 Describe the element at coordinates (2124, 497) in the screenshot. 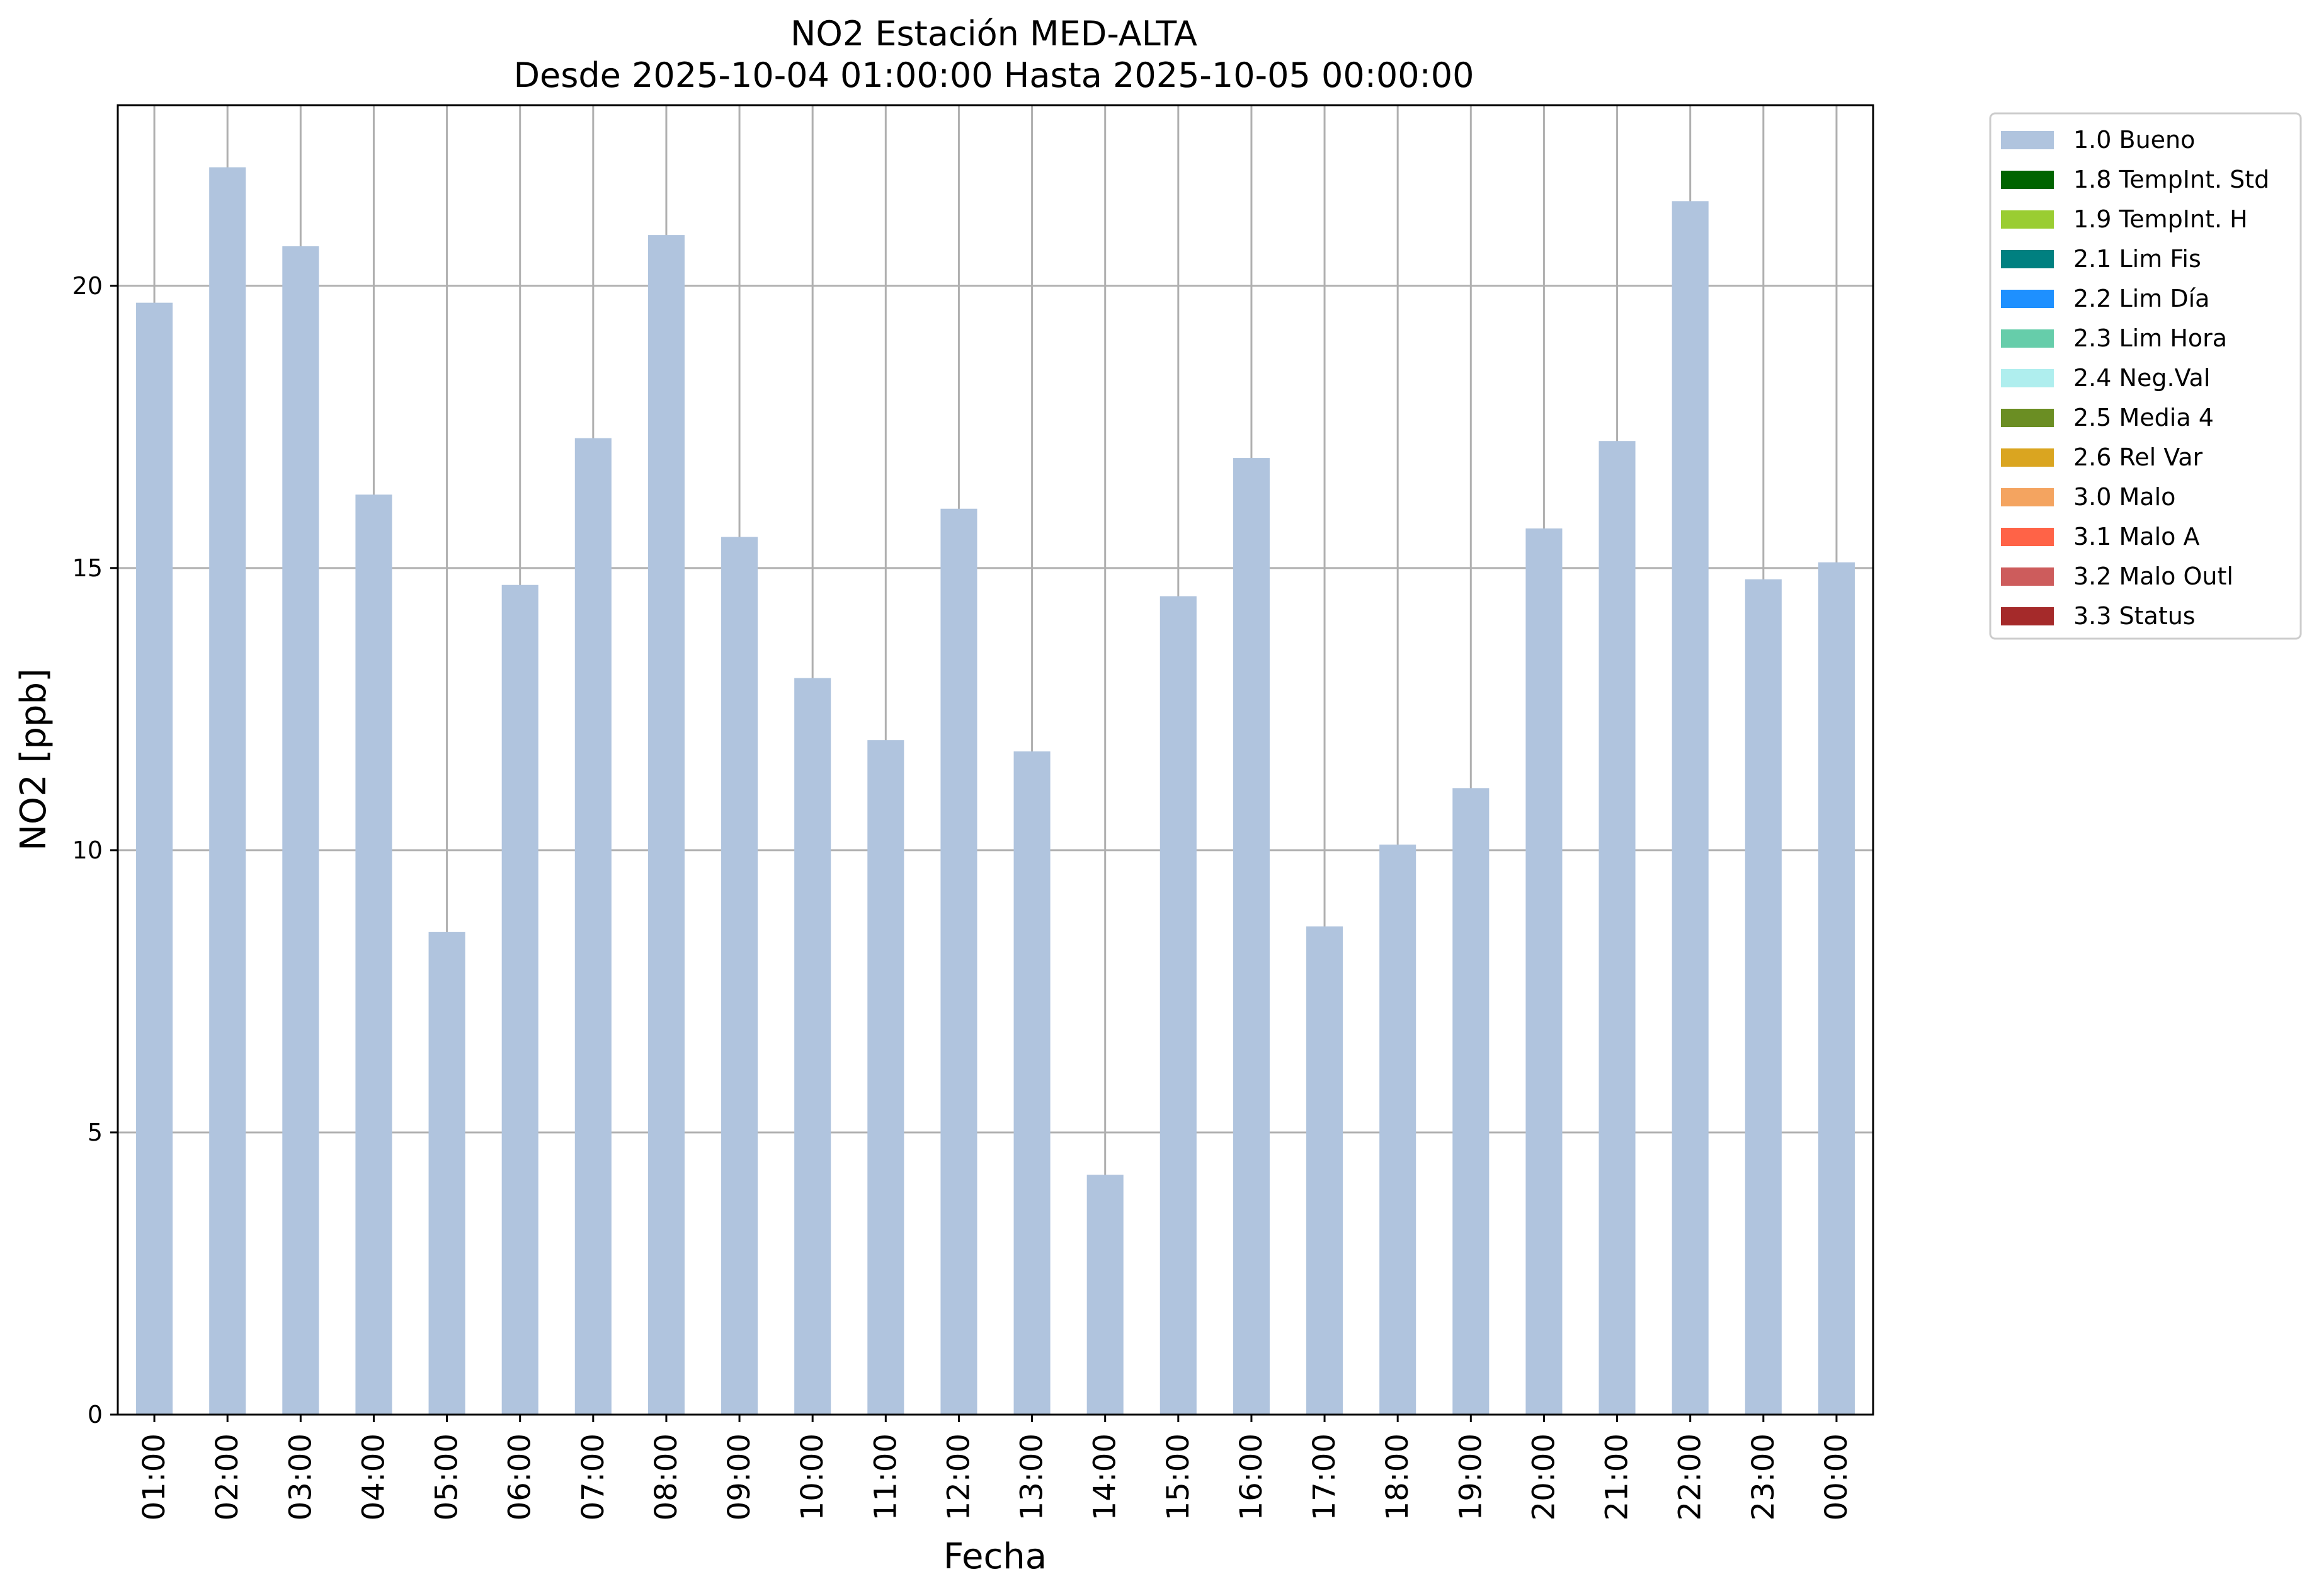

I see `legend-label: 3.0 Malo` at that location.